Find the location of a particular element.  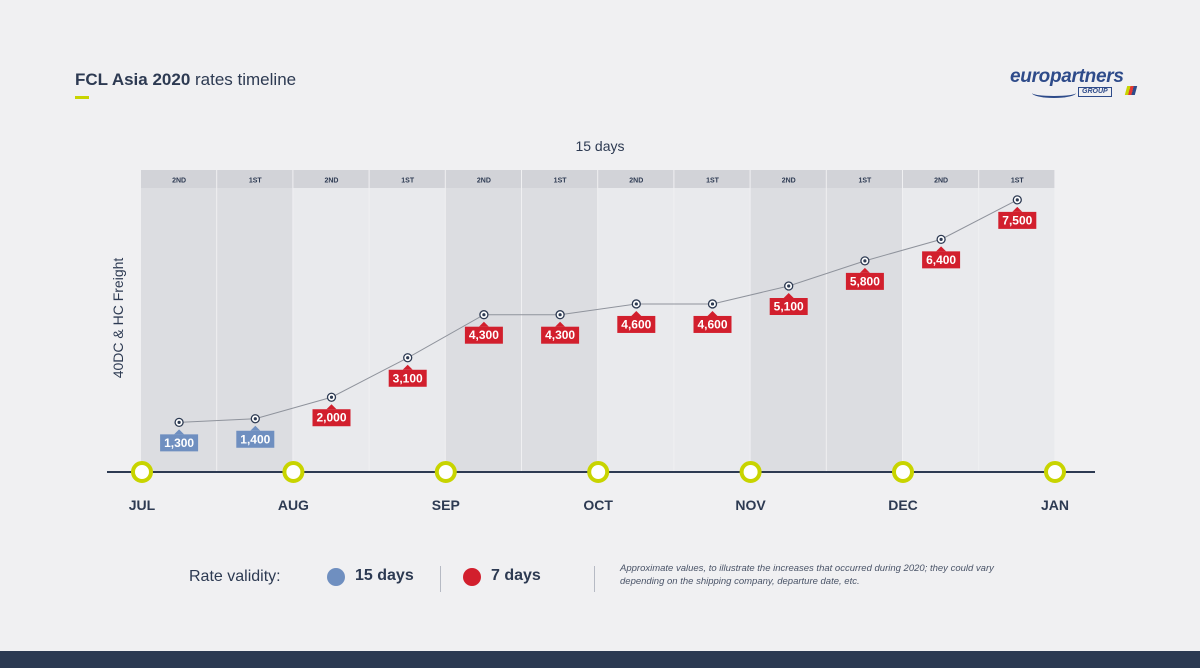

legend-dot-7-days is located at coordinates (472, 577).